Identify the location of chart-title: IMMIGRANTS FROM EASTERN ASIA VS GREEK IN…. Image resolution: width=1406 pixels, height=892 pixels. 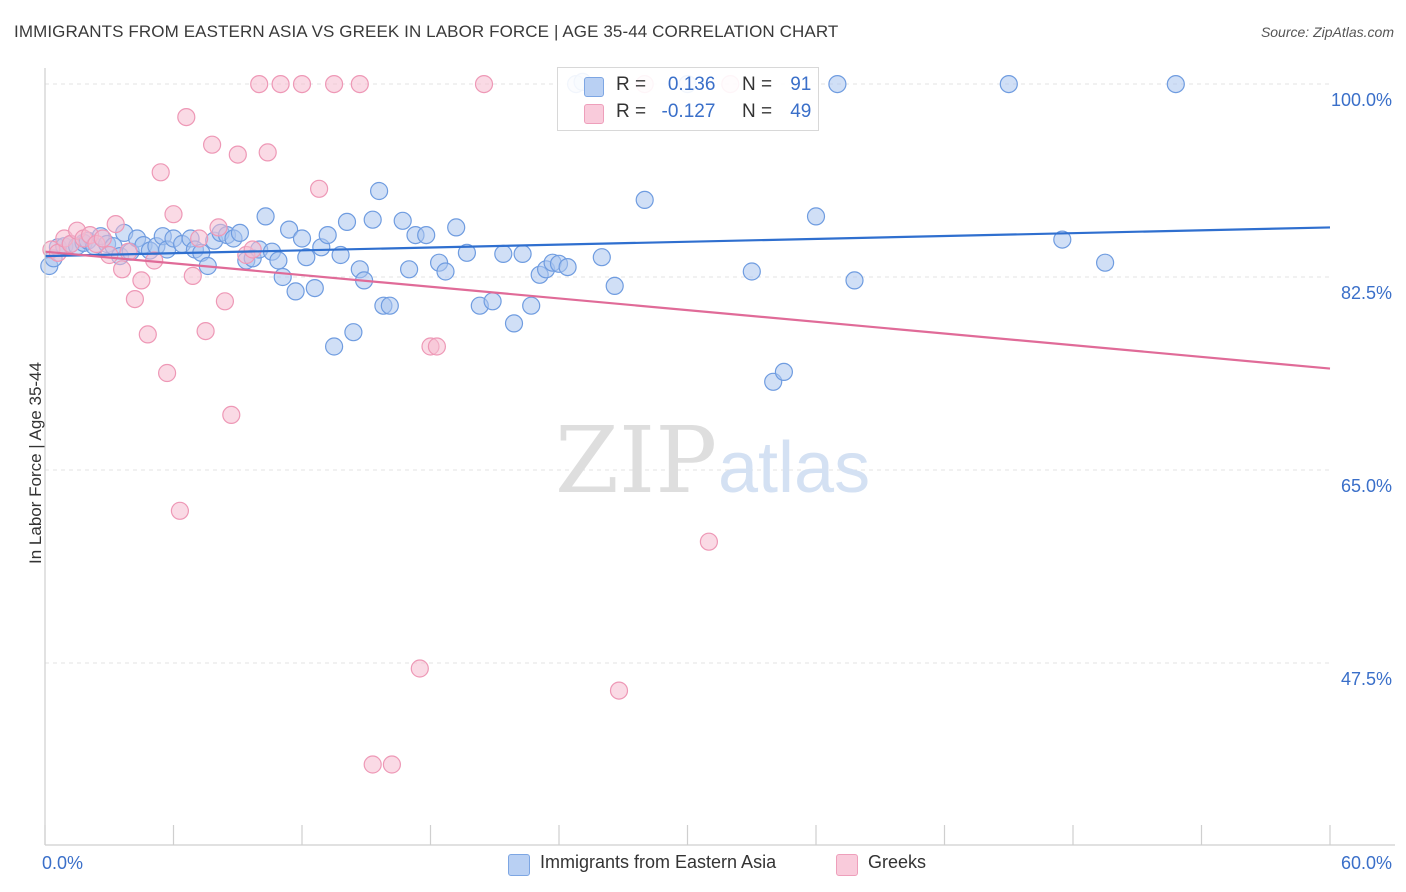
(426, 31).